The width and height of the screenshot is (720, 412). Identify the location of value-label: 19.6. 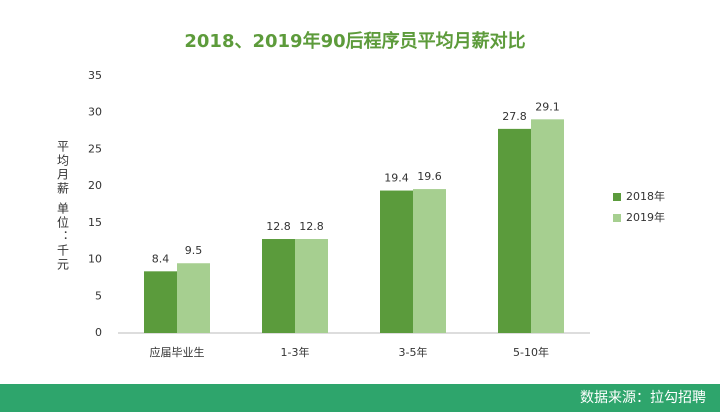
(429, 176).